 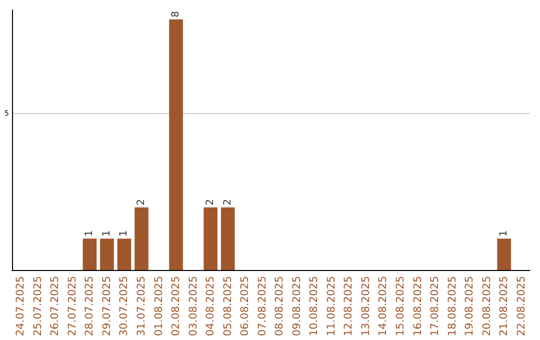 I want to click on x-tick-label: 16.08.2025, so click(x=418, y=306).